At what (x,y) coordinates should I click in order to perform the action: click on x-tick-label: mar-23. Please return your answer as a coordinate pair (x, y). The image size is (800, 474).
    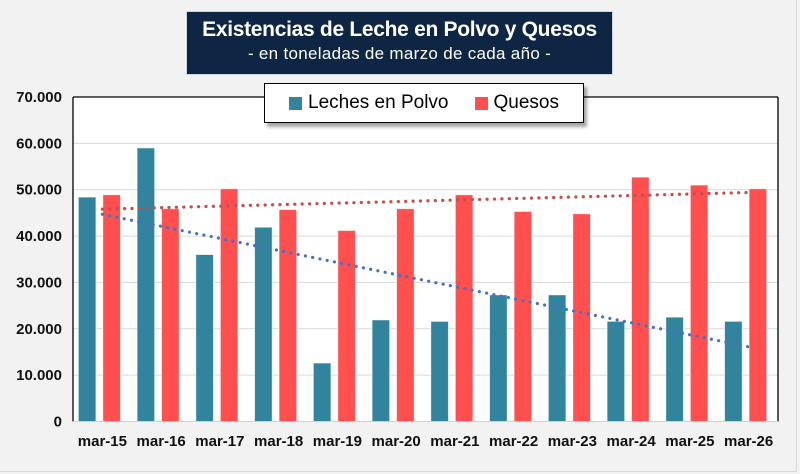
    Looking at the image, I should click on (572, 441).